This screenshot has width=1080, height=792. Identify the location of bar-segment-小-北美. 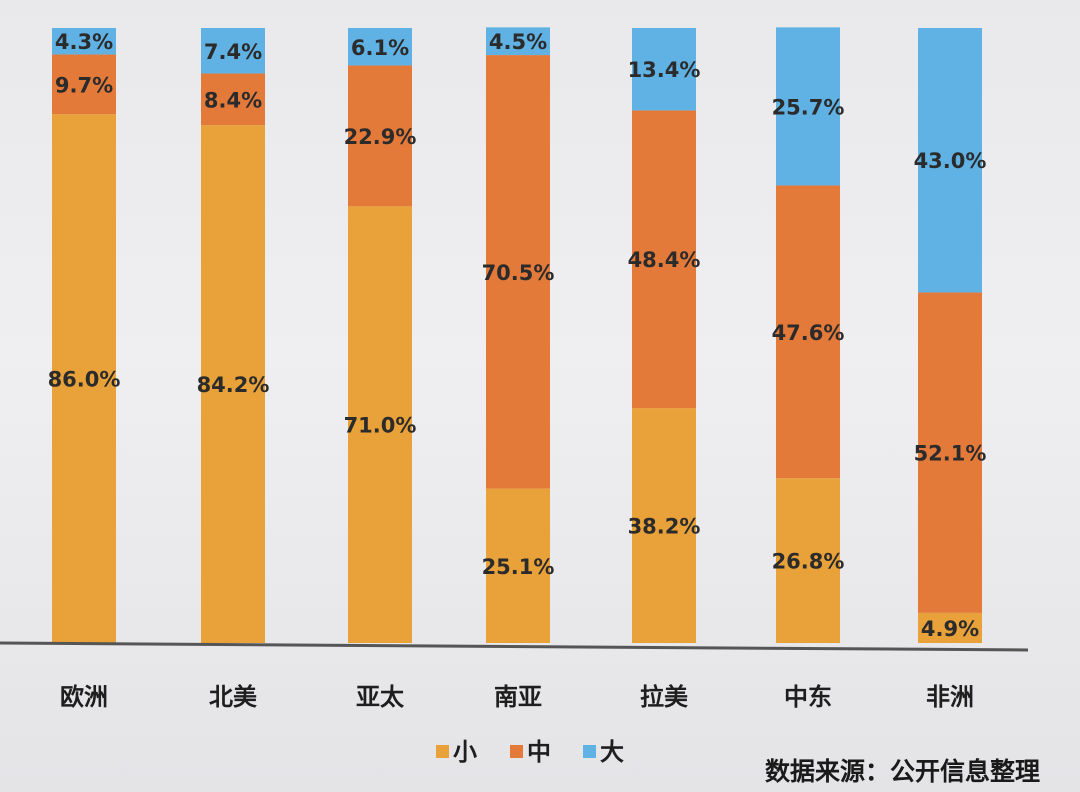
(233, 384).